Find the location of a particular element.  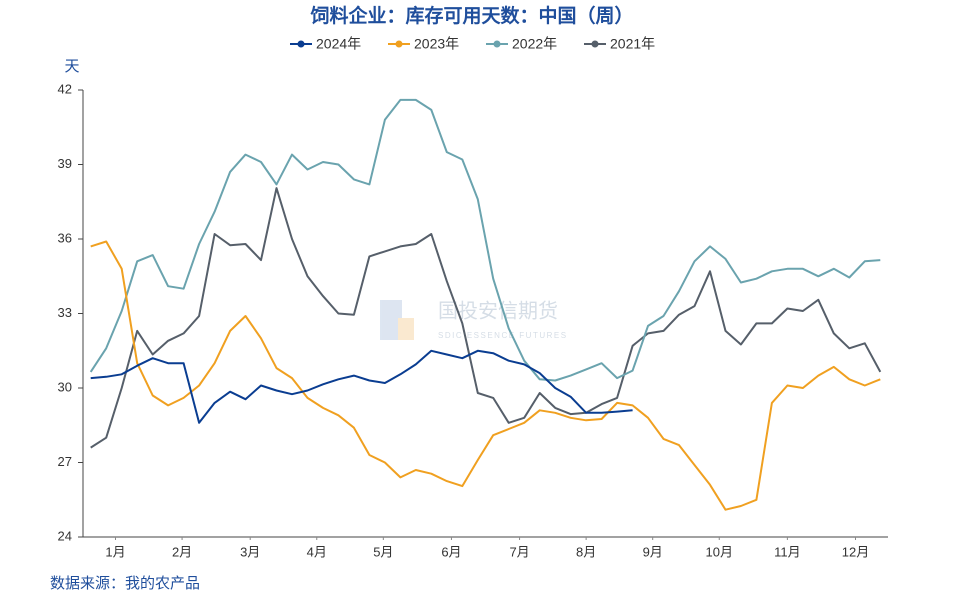

y-tick-label: 24 is located at coordinates (65, 535).